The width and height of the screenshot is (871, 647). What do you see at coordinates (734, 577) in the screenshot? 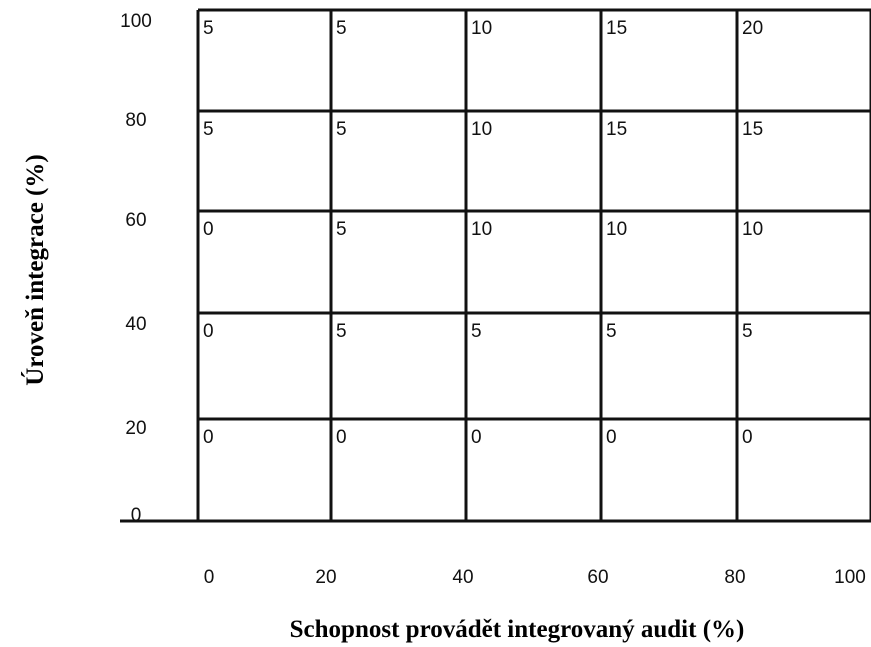
I see `x-tick-label: 80` at bounding box center [734, 577].